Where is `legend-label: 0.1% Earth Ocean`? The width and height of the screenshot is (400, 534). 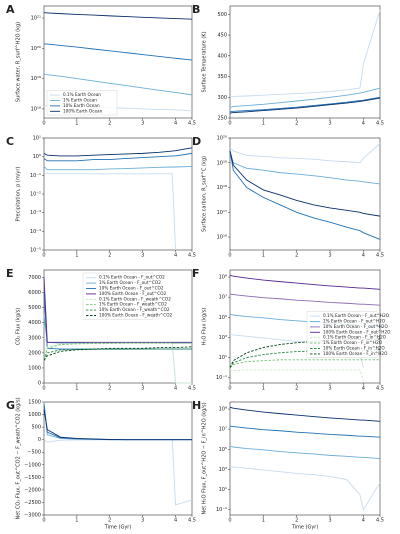
legend-label: 0.1% Earth Ocean is located at coordinates (82, 94).